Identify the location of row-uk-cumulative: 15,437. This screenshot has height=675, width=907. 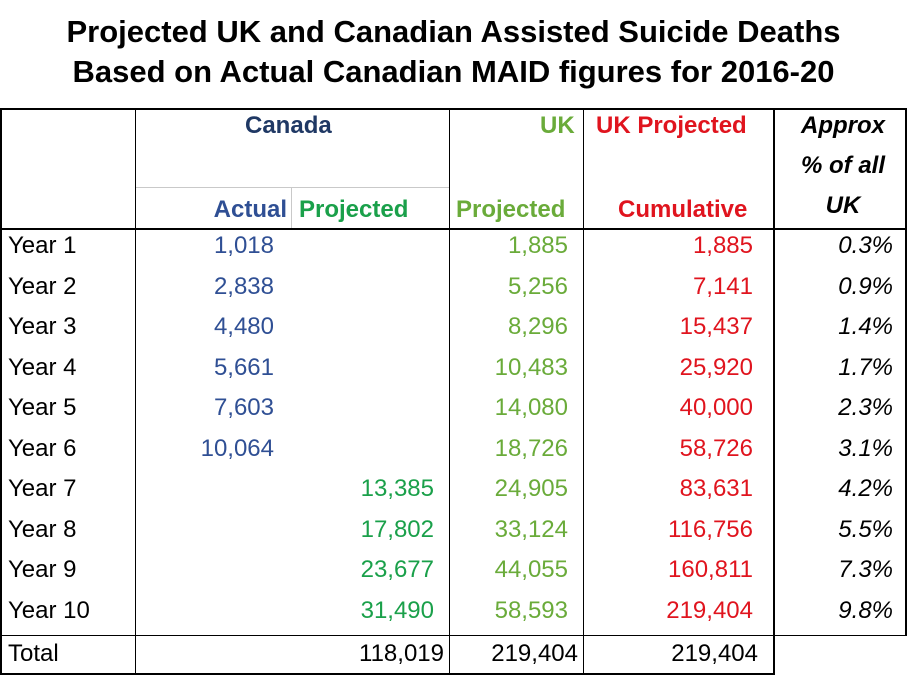
(716, 326).